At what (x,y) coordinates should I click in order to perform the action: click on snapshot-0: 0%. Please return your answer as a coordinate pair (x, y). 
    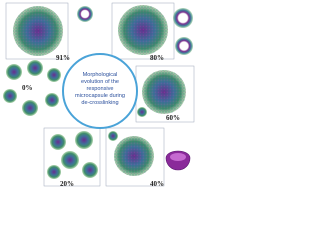
    Looking at the image, I should click on (32, 88).